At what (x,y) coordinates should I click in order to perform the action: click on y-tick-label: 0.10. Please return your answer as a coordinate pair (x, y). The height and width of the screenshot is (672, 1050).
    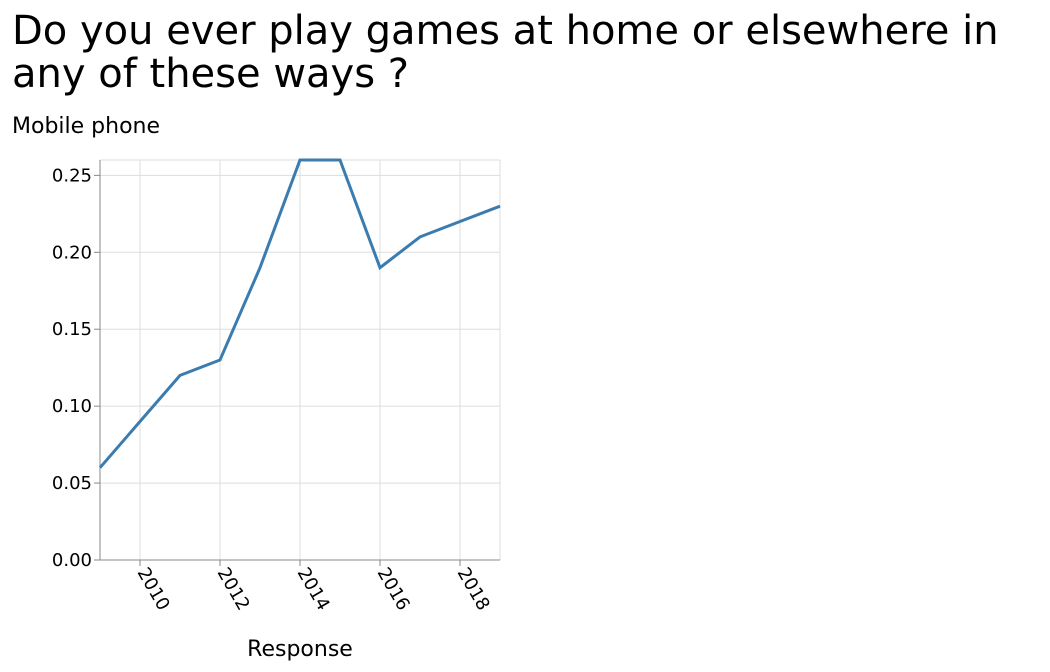
    Looking at the image, I should click on (72, 406).